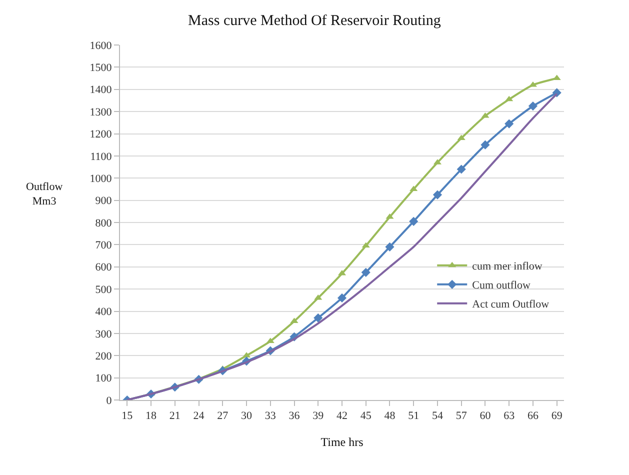  I want to click on x-axis-title: Time hrs, so click(342, 442).